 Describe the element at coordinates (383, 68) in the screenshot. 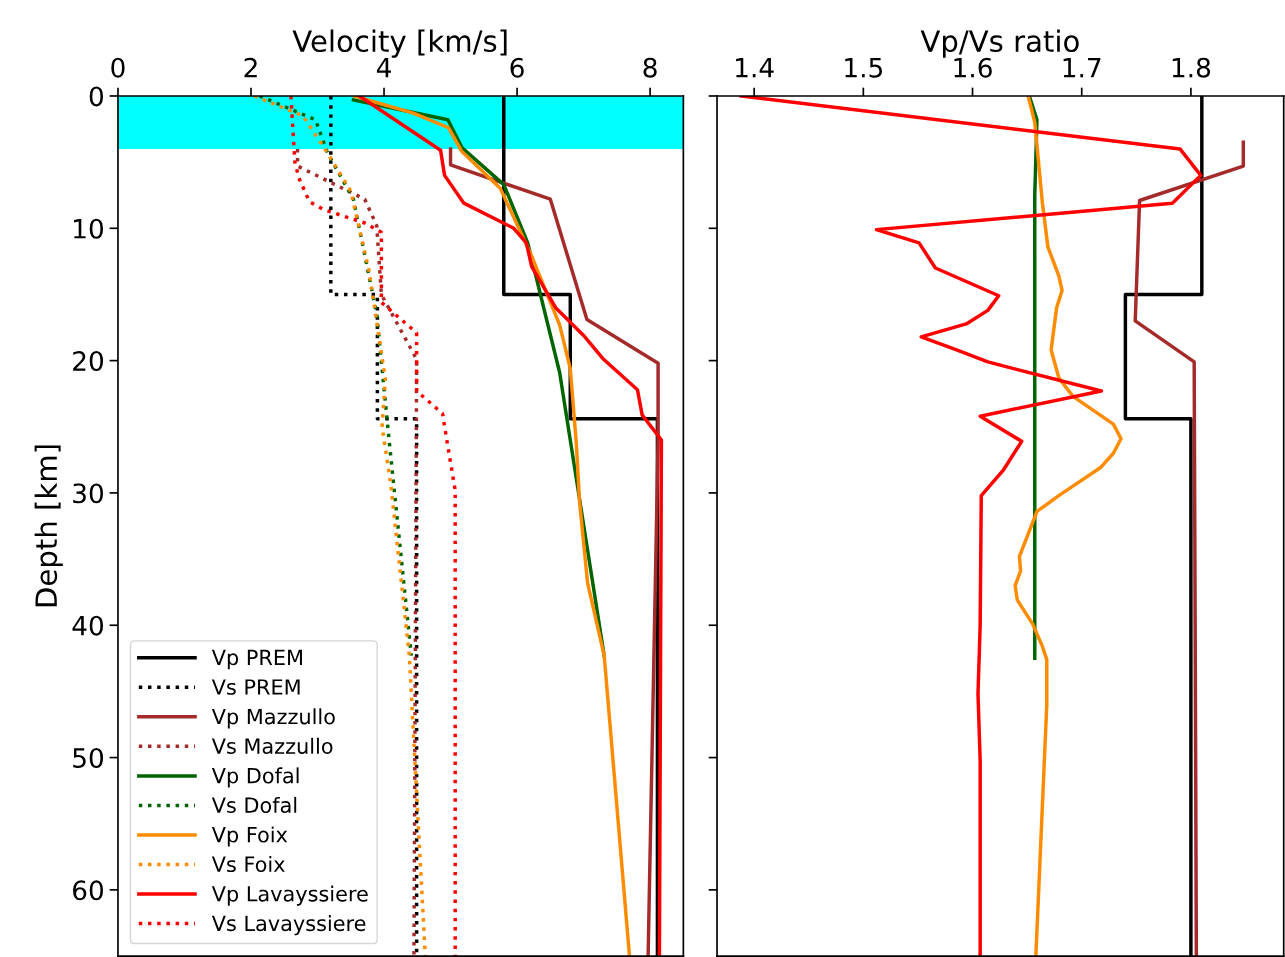

I see `x-tick-label: 4` at that location.